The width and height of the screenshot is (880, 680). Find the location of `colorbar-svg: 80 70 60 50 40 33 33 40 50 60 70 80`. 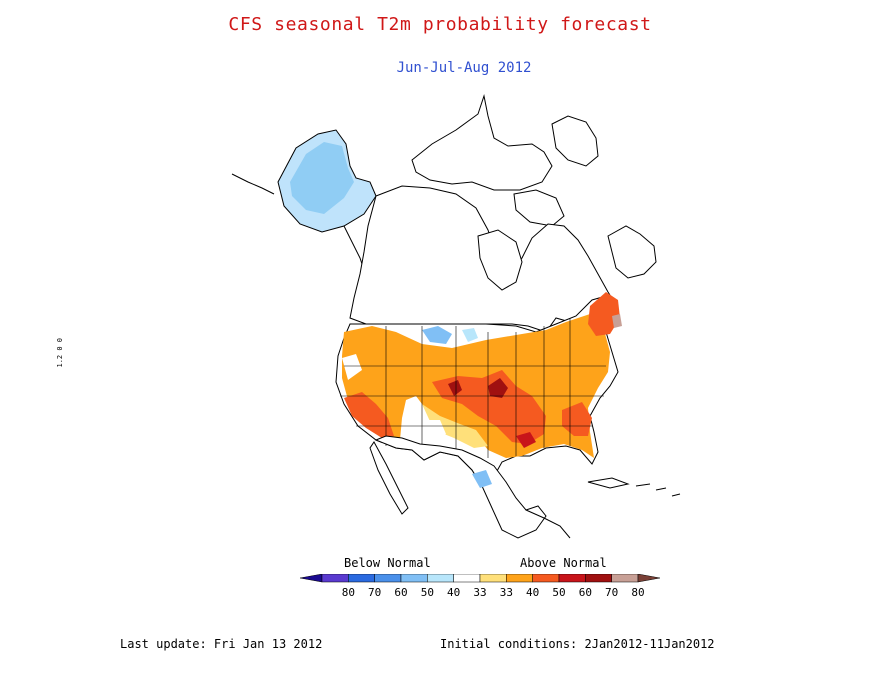

colorbar-svg: 80 70 60 50 40 33 33 40 50 60 70 80 is located at coordinates (480, 586).